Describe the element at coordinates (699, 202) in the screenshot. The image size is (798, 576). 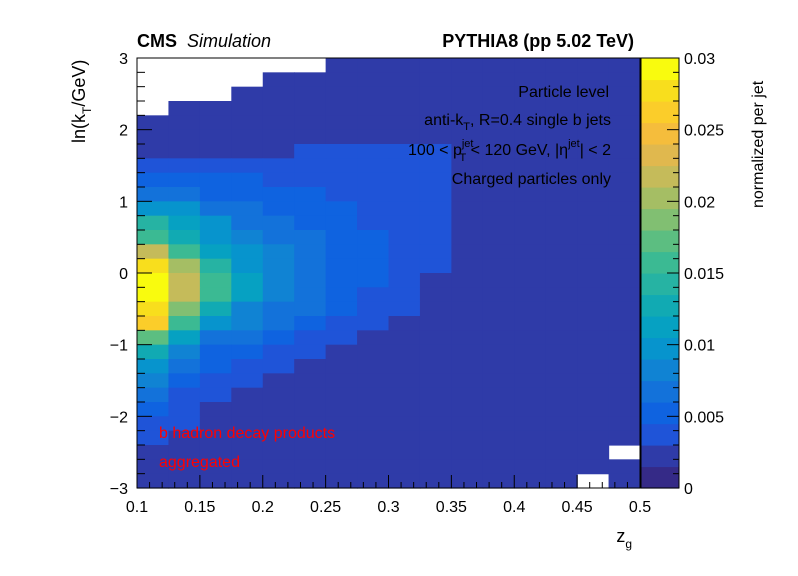
I see `colorbar-tick-label: 0.02` at that location.